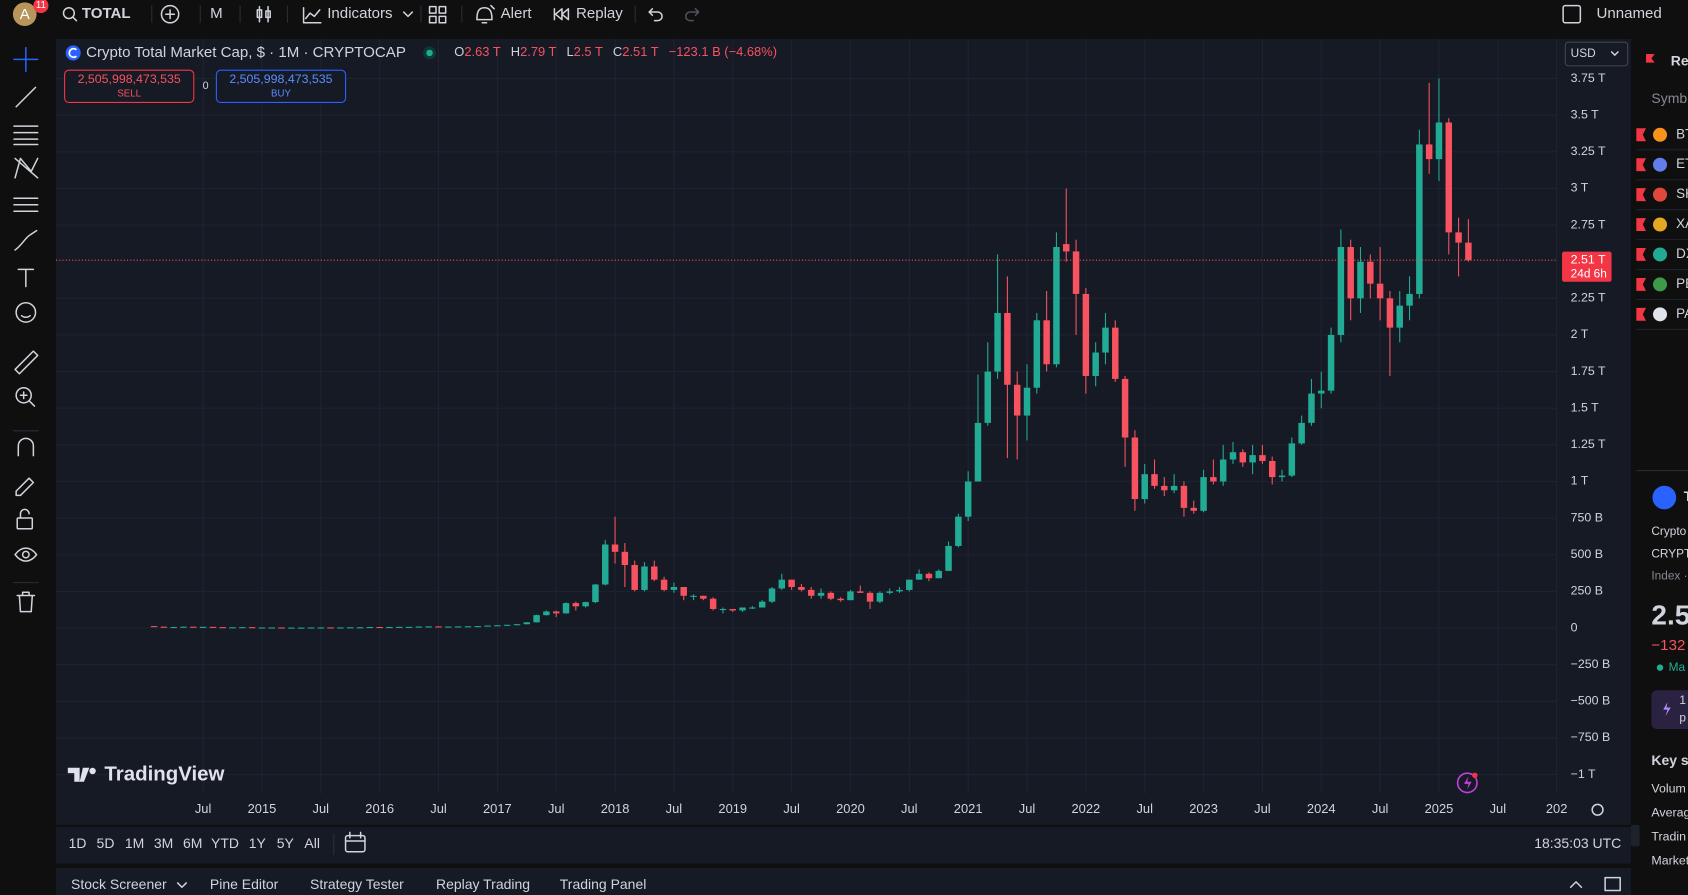 The image size is (1688, 895). I want to click on range-button: 5Y, so click(286, 843).